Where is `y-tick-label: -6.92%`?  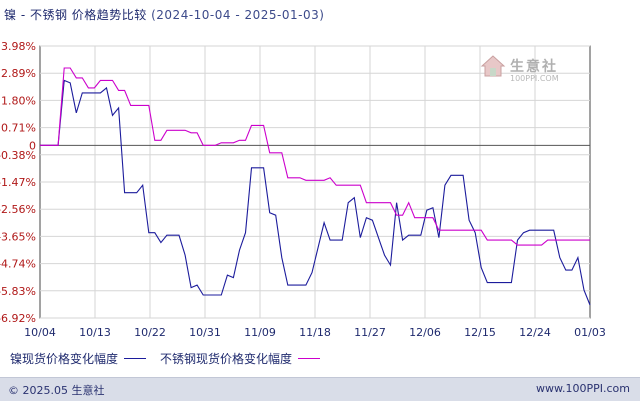 y-tick-label: -6.92% is located at coordinates (18, 318).